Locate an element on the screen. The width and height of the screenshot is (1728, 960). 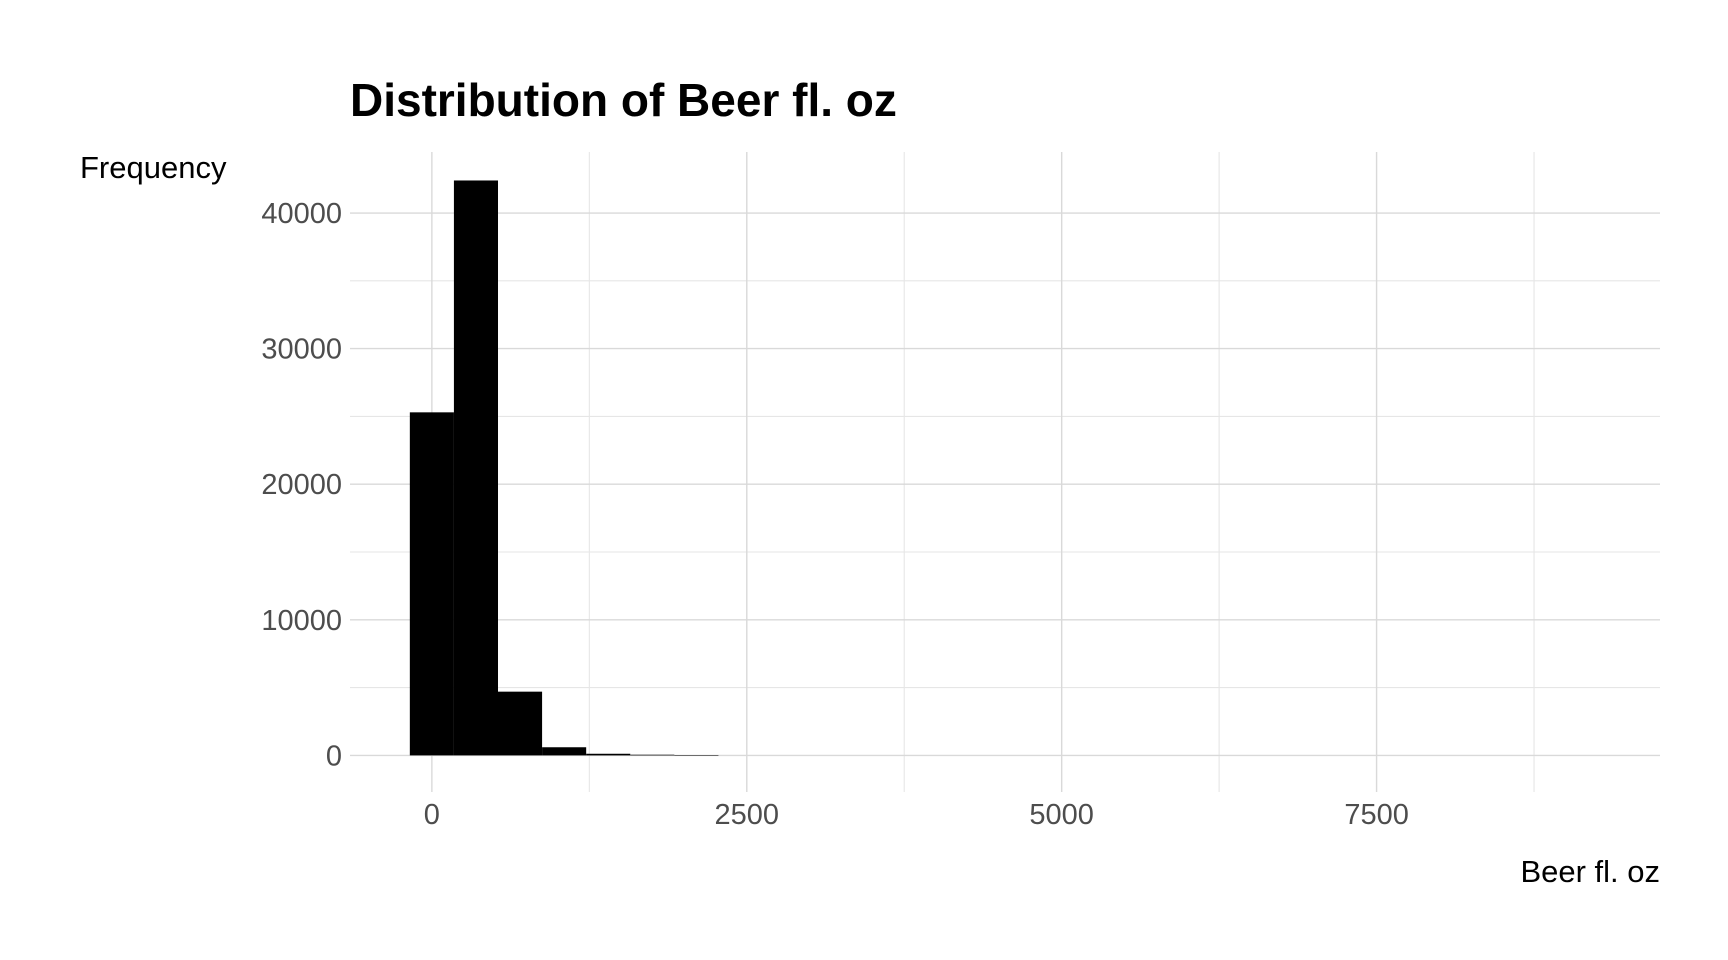
y-axis-tick-labels: 0 10000 20000 30000 40000 is located at coordinates (301, 485).